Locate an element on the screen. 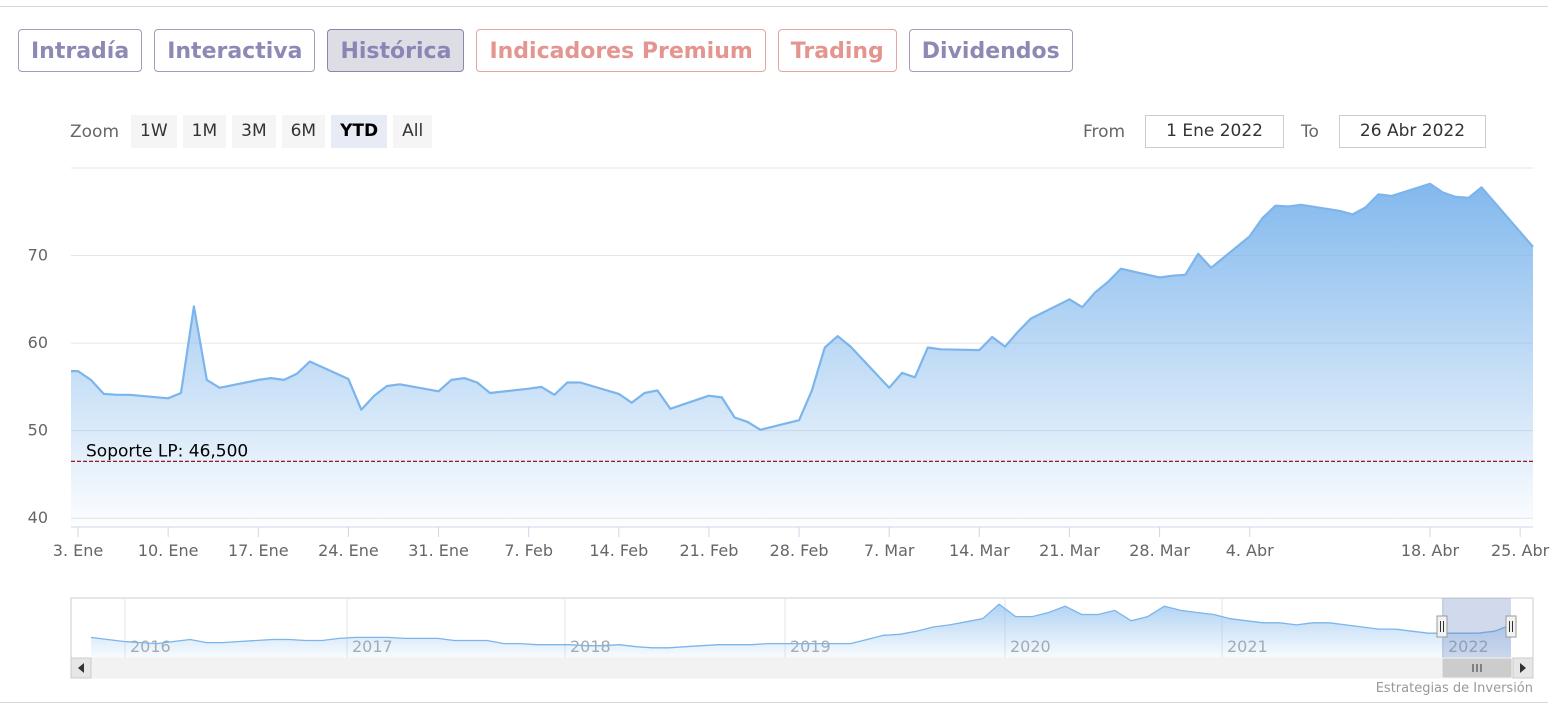 The width and height of the screenshot is (1563, 723). from-label: From is located at coordinates (1104, 131).